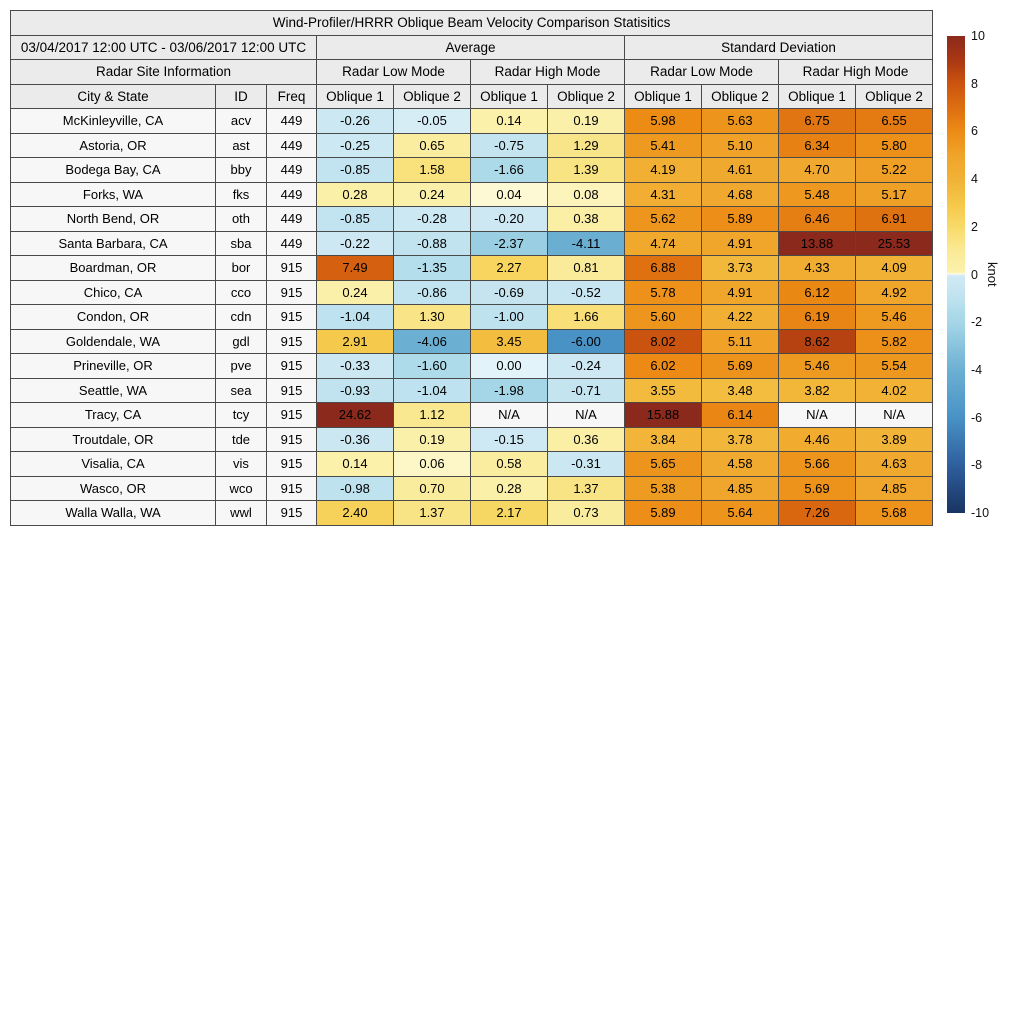  What do you see at coordinates (894, 170) in the screenshot?
I see `value-cell: 5.22` at bounding box center [894, 170].